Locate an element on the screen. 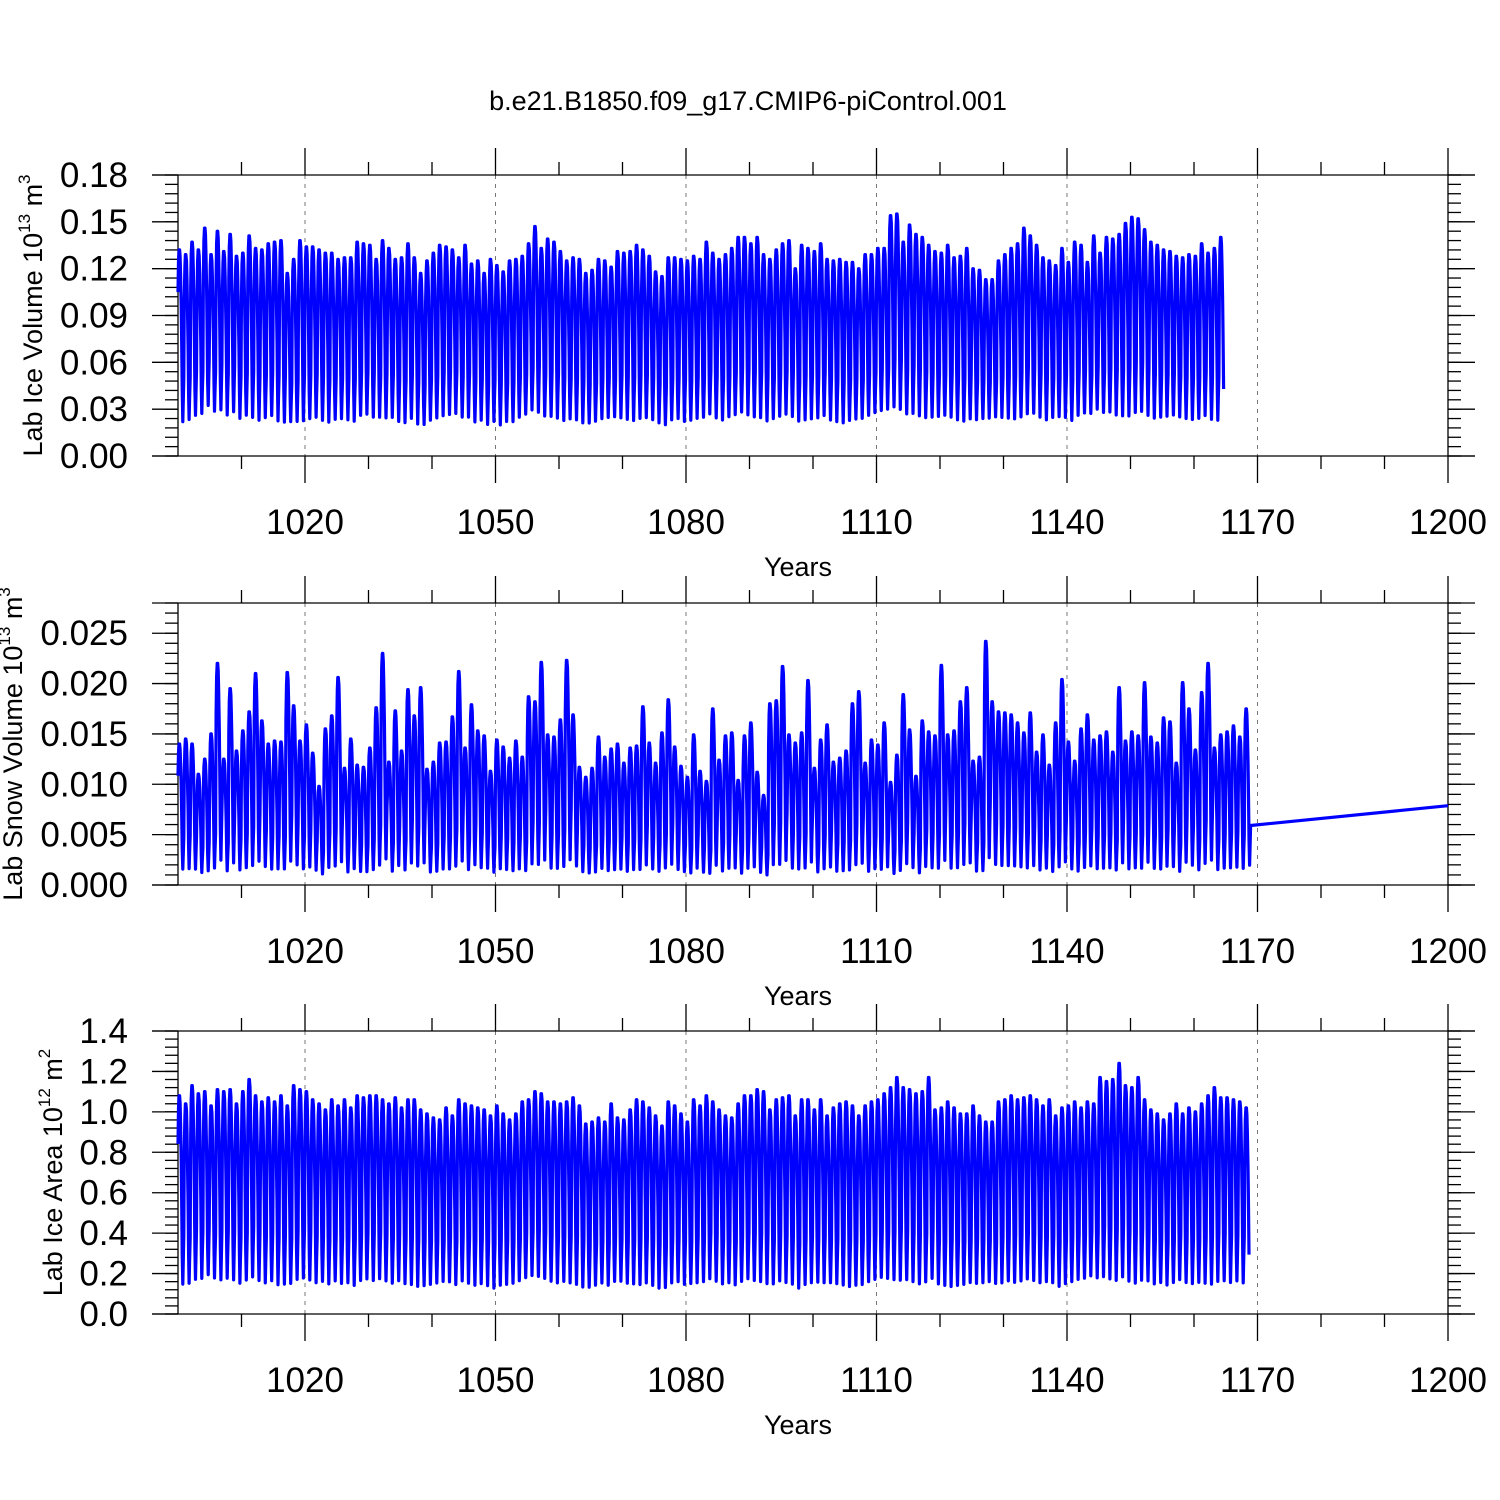  ytick-label: 0.020 is located at coordinates (84, 684).